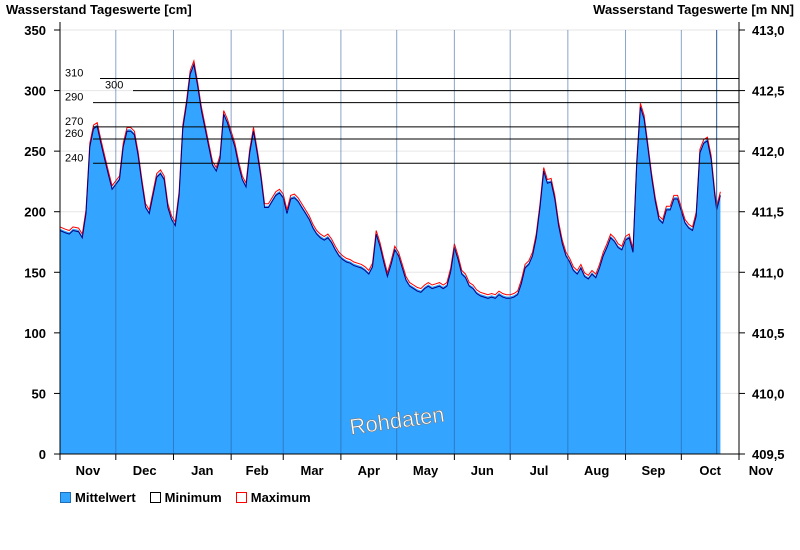 Image resolution: width=800 pixels, height=550 pixels. I want to click on x-tick-label: Sep, so click(654, 470).